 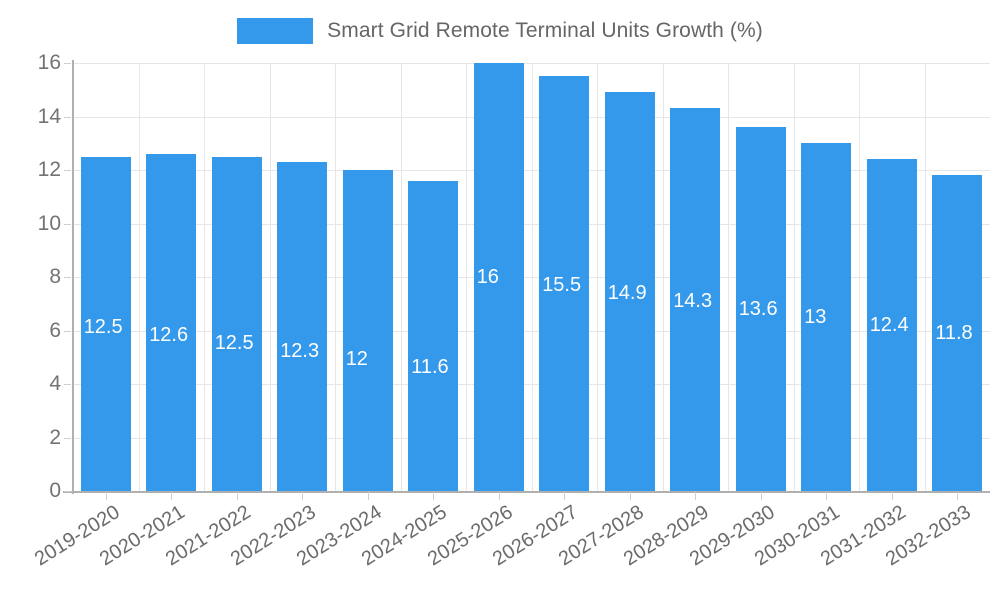 What do you see at coordinates (356, 359) in the screenshot?
I see `bar-value-label: 12` at bounding box center [356, 359].